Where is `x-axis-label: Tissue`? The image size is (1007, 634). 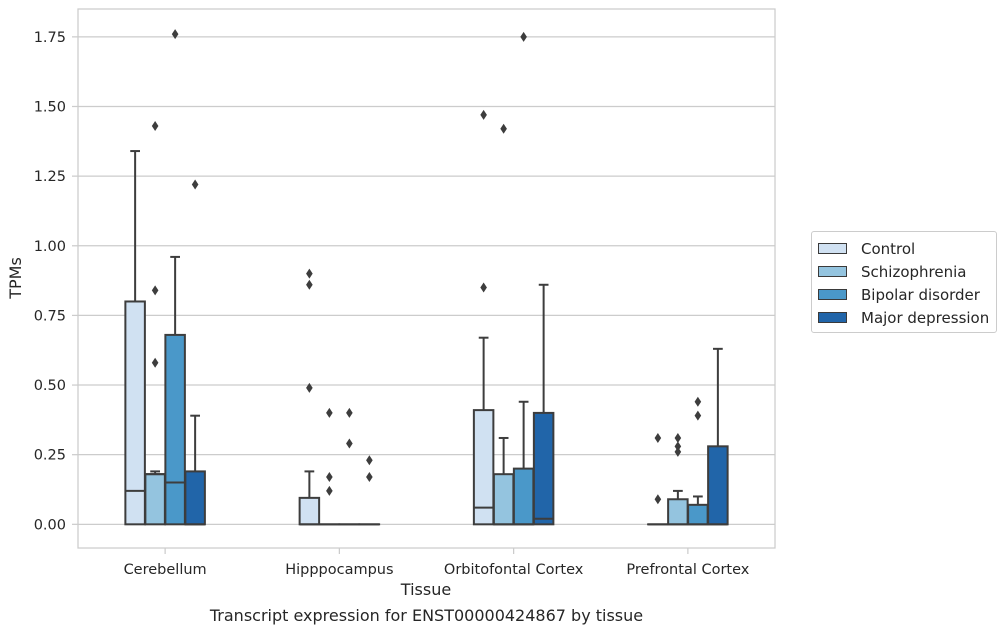 x-axis-label: Tissue is located at coordinates (425, 589).